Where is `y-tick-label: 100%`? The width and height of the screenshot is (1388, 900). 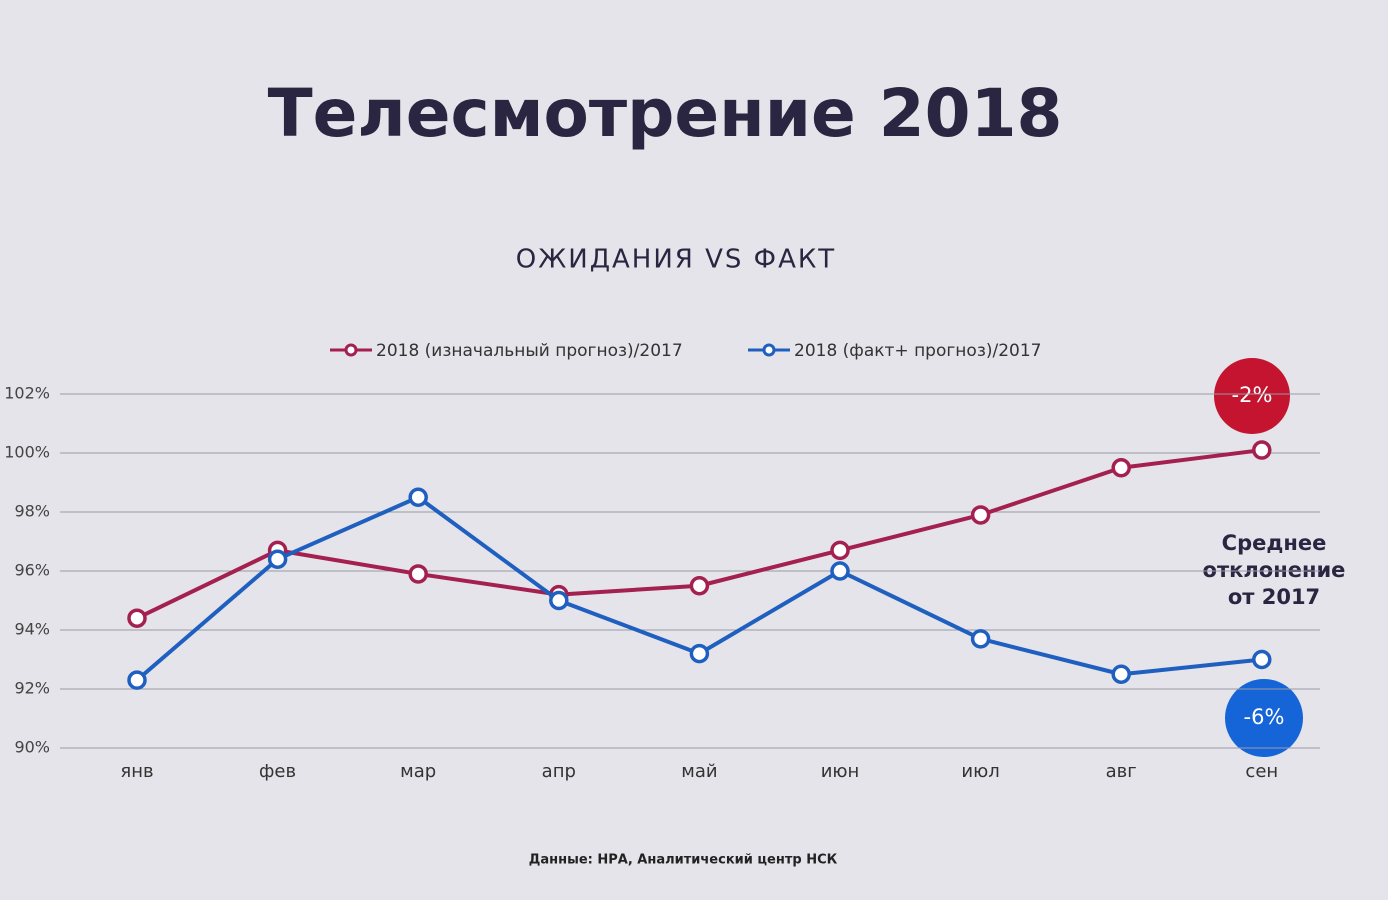 y-tick-label: 100% is located at coordinates (27, 452).